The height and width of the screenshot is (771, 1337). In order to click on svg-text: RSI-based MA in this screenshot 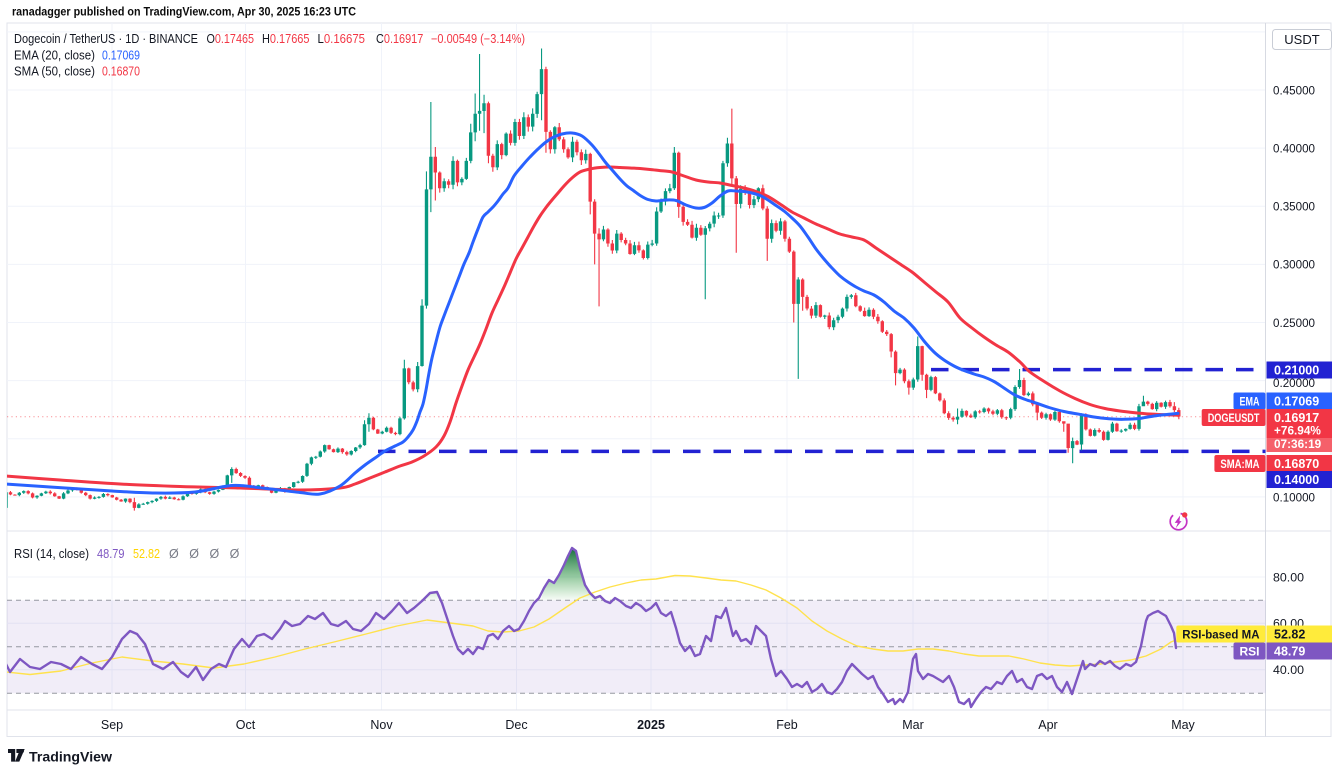, I will do `click(1221, 635)`.